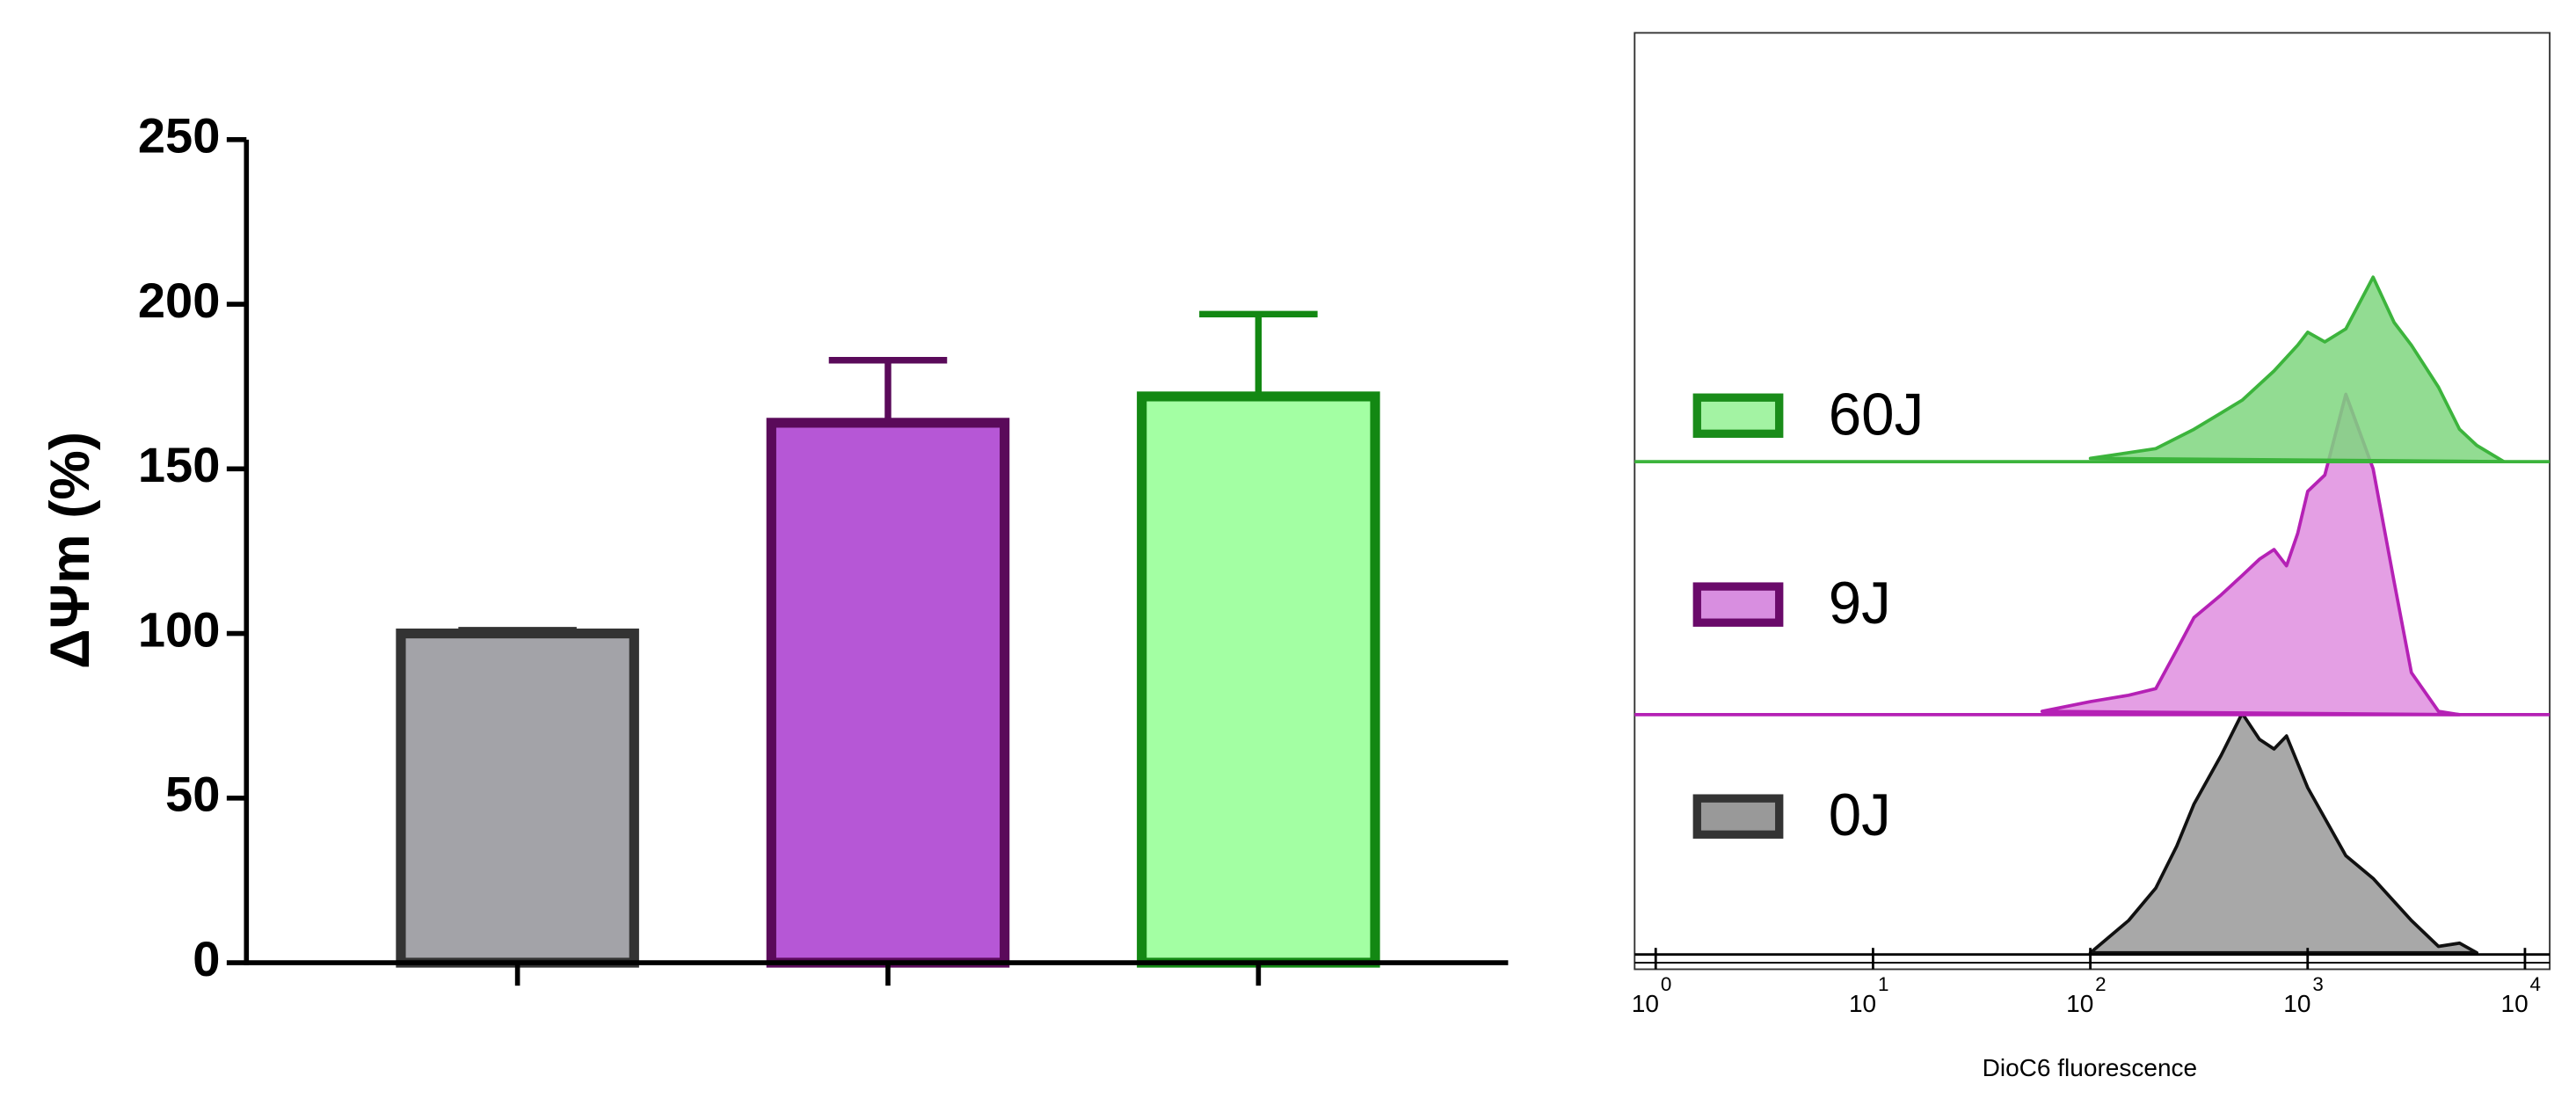 The image size is (2576, 1113). Describe the element at coordinates (179, 629) in the screenshot. I see `y-tick-label: 100` at that location.